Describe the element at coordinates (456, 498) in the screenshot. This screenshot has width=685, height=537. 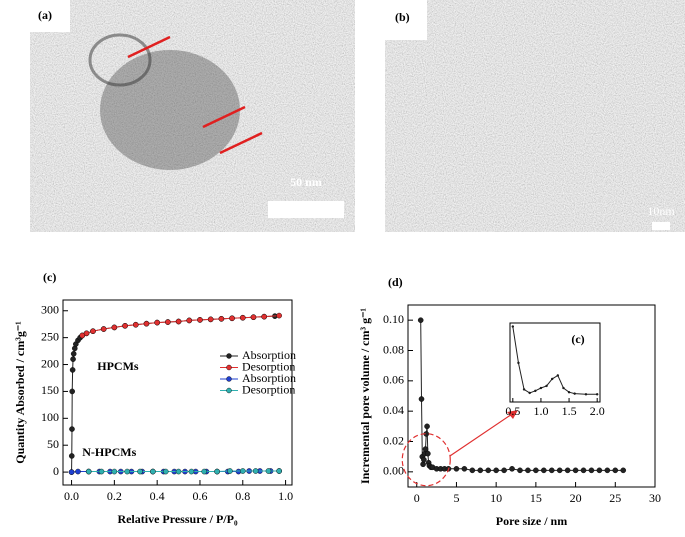
I see `x-tick-label: 5` at that location.